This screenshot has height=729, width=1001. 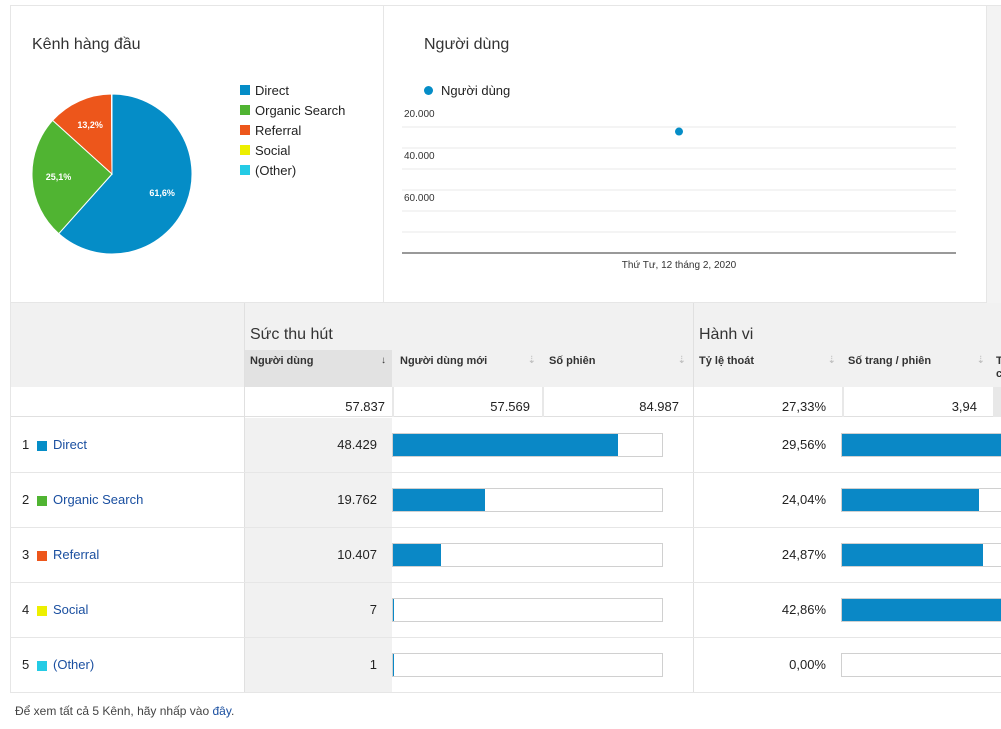 What do you see at coordinates (659, 406) in the screenshot?
I see `total-sessions: 84.987` at bounding box center [659, 406].